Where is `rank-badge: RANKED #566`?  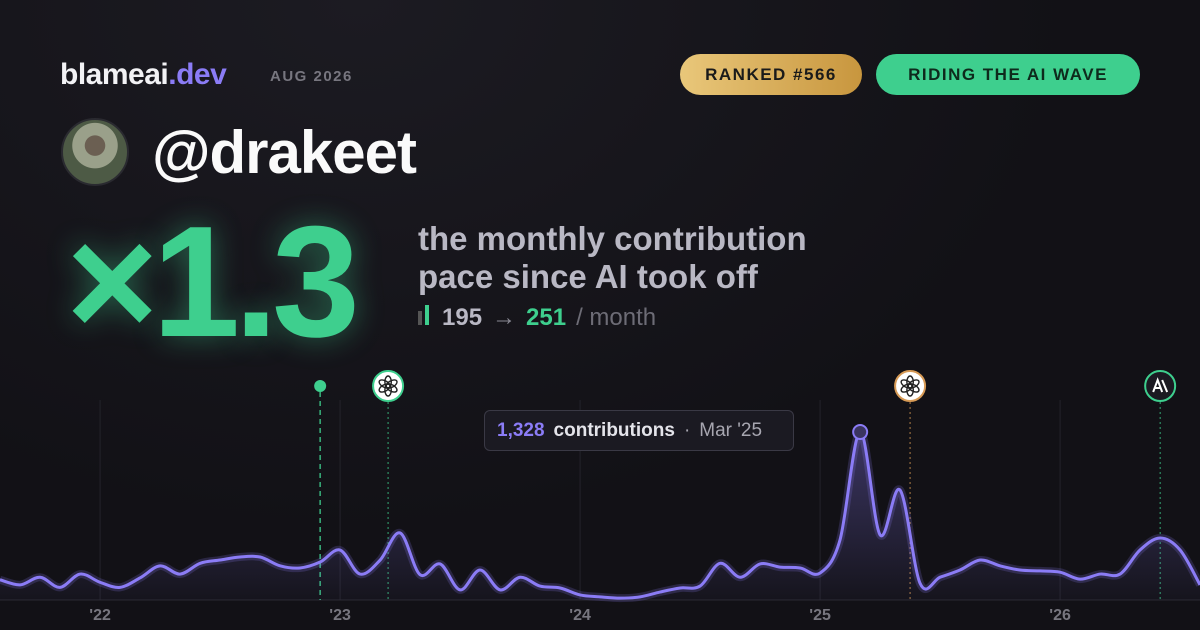
rank-badge: RANKED #566 is located at coordinates (771, 74).